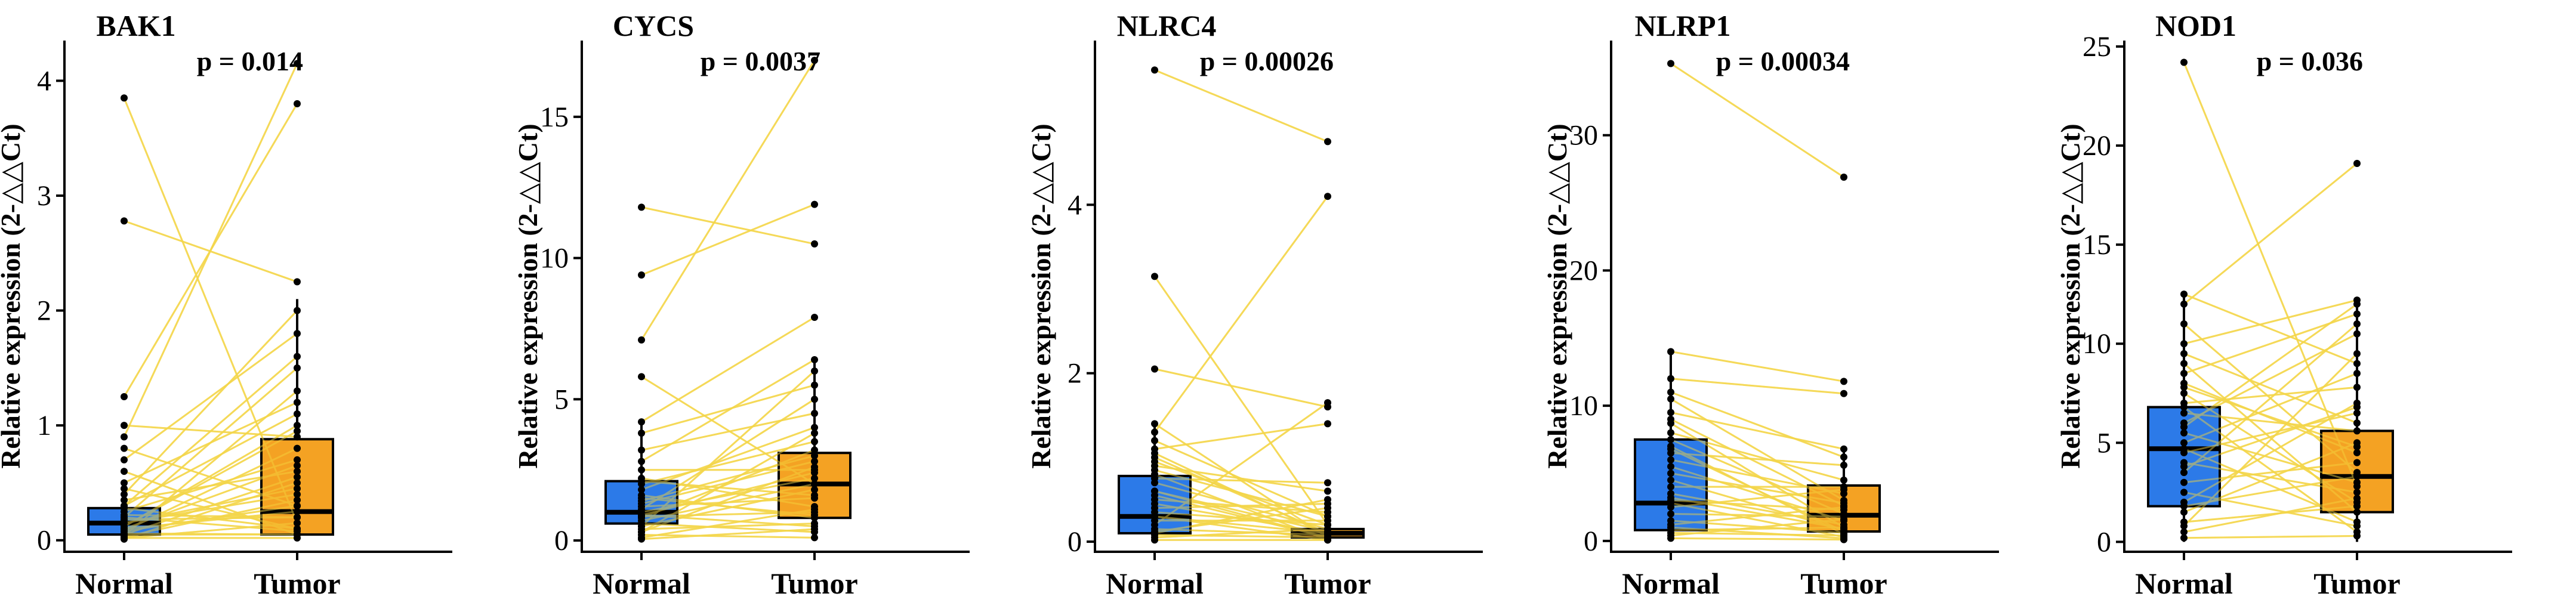  What do you see at coordinates (562, 541) in the screenshot?
I see `y-tick-label: 0` at bounding box center [562, 541].